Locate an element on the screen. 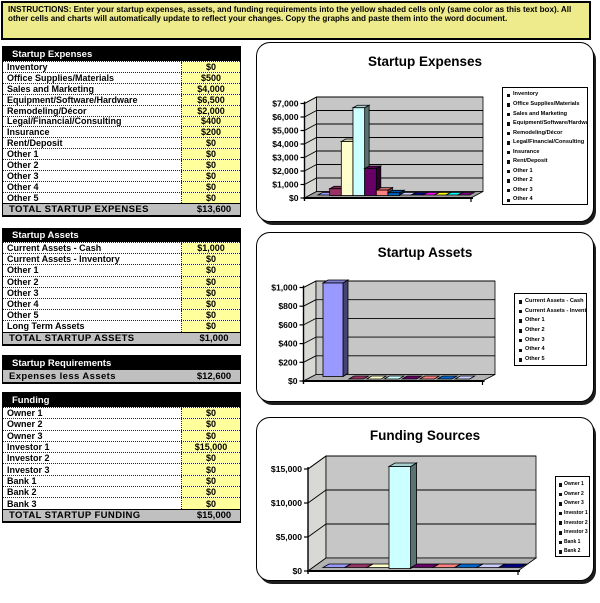 This screenshot has width=600, height=603. svg-text: $600 is located at coordinates (287, 325).